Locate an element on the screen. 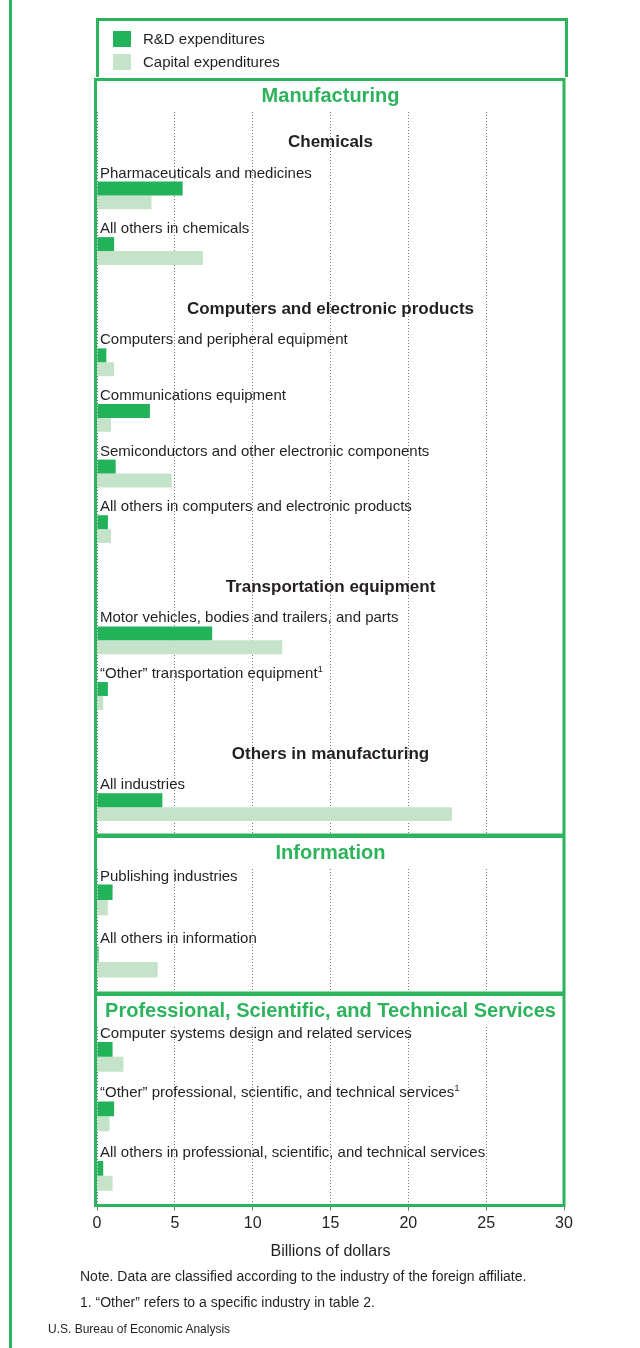 This screenshot has width=640, height=1348. y-tick-label: Others in manufacturing is located at coordinates (330, 753).